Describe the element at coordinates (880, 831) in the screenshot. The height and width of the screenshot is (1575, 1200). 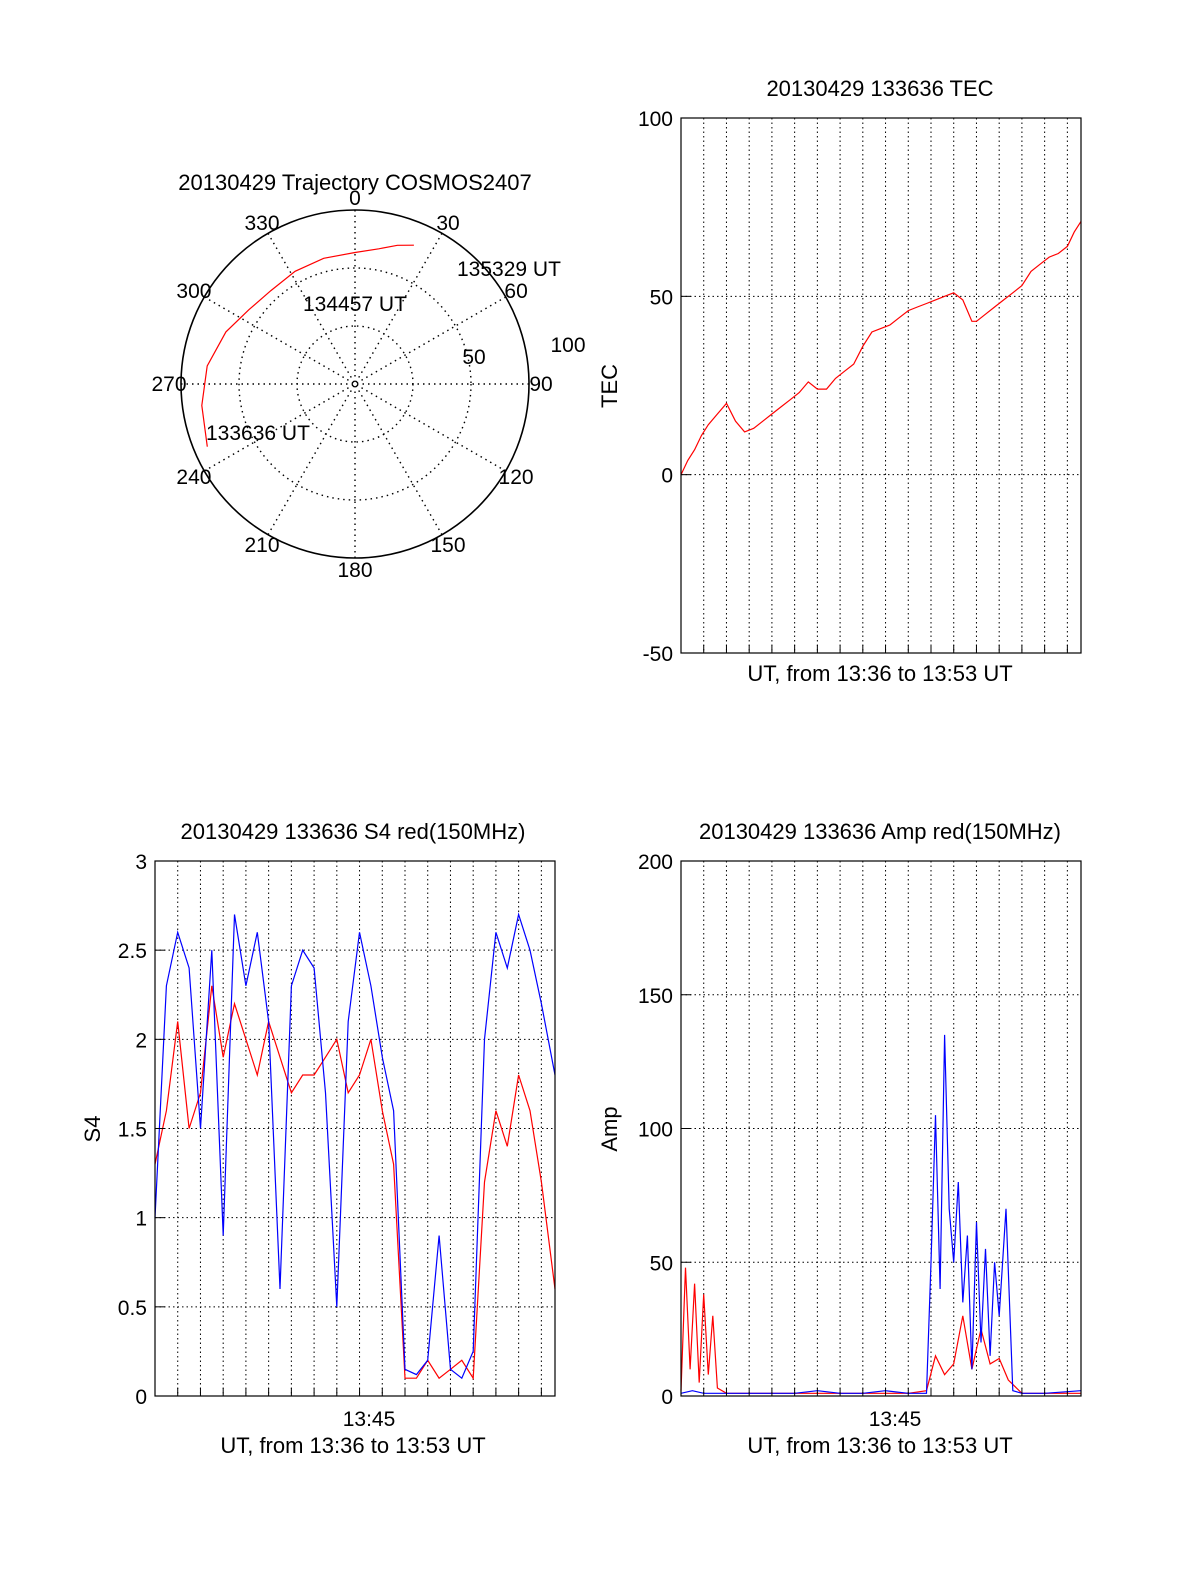
I see `amp-title: 20130429 133636 Amp red(150MHz)` at that location.